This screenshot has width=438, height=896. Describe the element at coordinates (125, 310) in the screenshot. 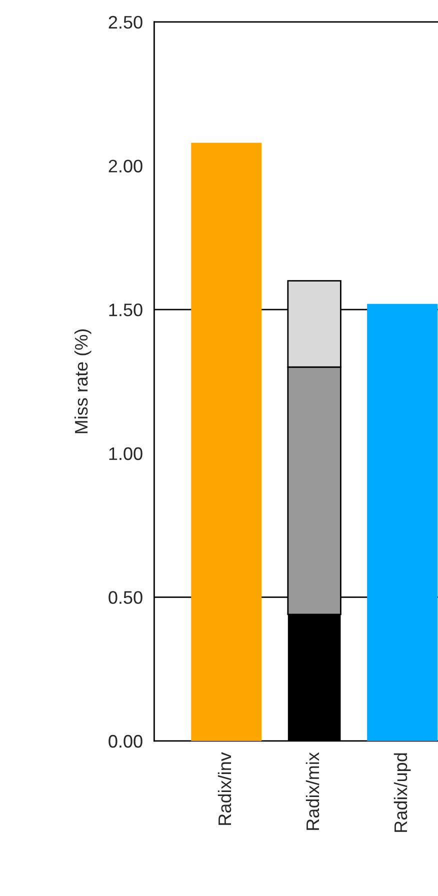

I see `y-tick-label: 1.50` at that location.